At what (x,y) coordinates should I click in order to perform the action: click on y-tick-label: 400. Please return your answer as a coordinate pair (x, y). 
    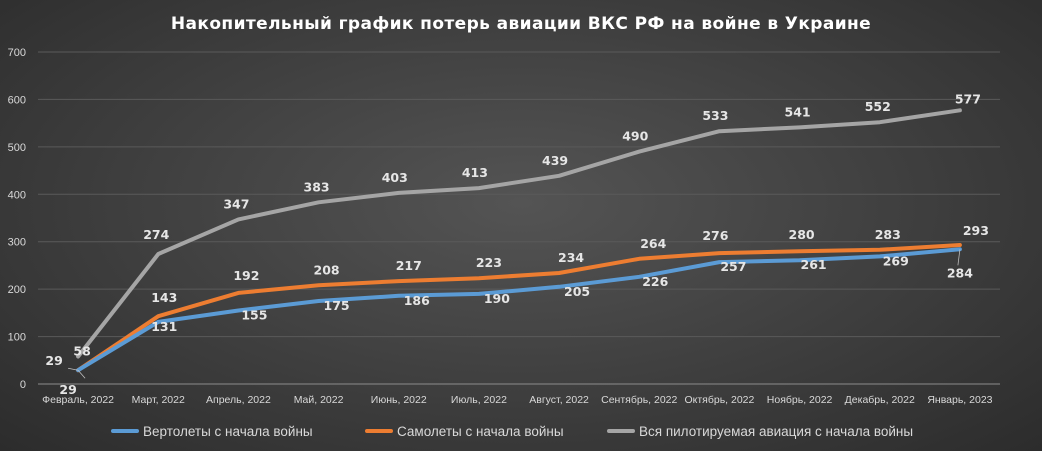
    Looking at the image, I should click on (17, 195).